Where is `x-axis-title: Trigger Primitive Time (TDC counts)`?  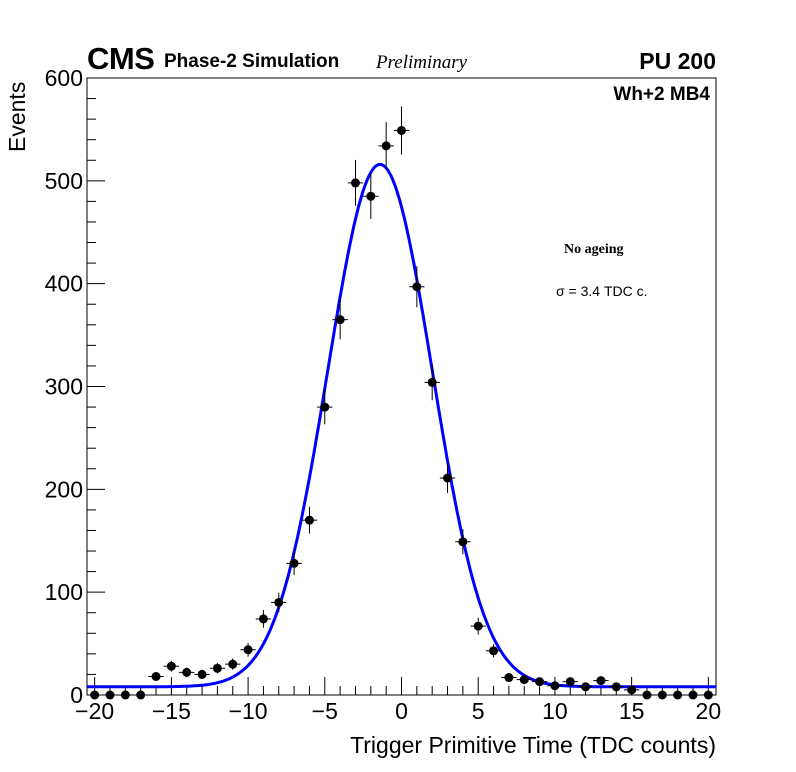 x-axis-title: Trigger Primitive Time (TDC counts) is located at coordinates (533, 745).